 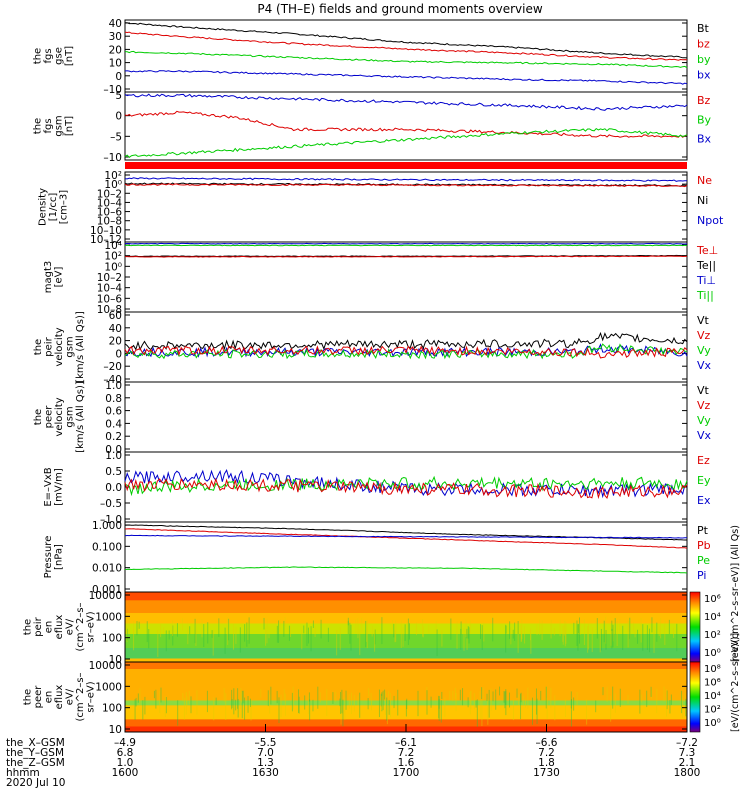 I want to click on colorbar-tick-label: 10⁴, so click(x=712, y=696).